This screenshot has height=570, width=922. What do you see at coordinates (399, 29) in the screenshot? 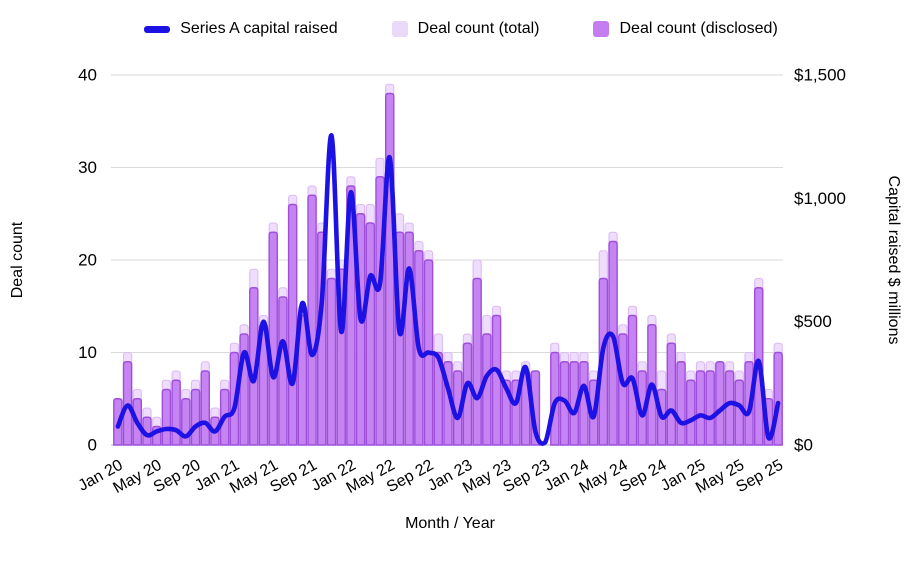
I see `total-swatch-icon` at bounding box center [399, 29].